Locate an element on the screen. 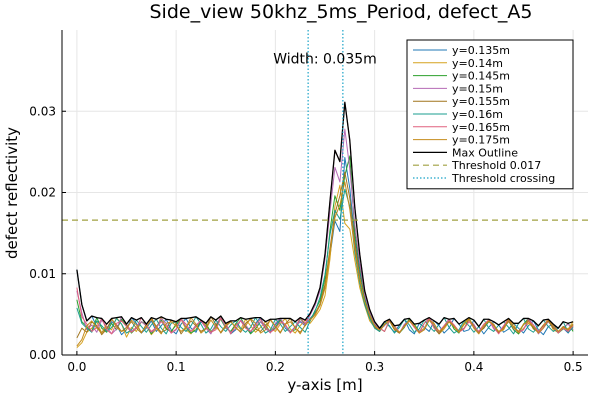 The width and height of the screenshot is (600, 404). width-annotation: Width: 0.035m is located at coordinates (325, 59).